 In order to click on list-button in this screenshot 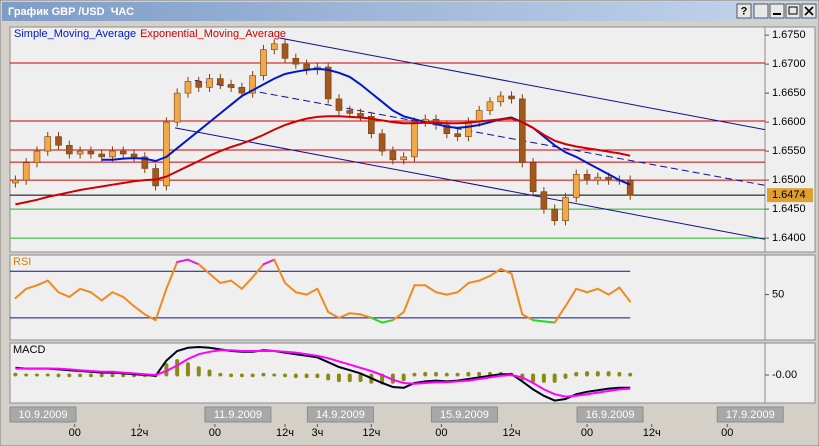, I will do `click(761, 11)`.